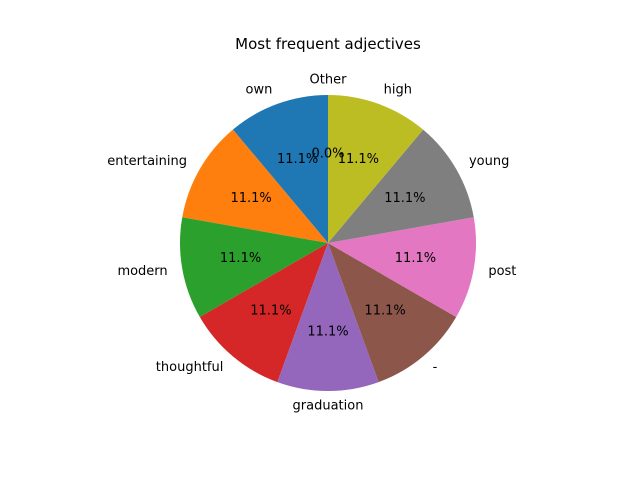 The width and height of the screenshot is (640, 480). What do you see at coordinates (270, 311) in the screenshot?
I see `percent-label-thoughtful: 11.1%` at bounding box center [270, 311].